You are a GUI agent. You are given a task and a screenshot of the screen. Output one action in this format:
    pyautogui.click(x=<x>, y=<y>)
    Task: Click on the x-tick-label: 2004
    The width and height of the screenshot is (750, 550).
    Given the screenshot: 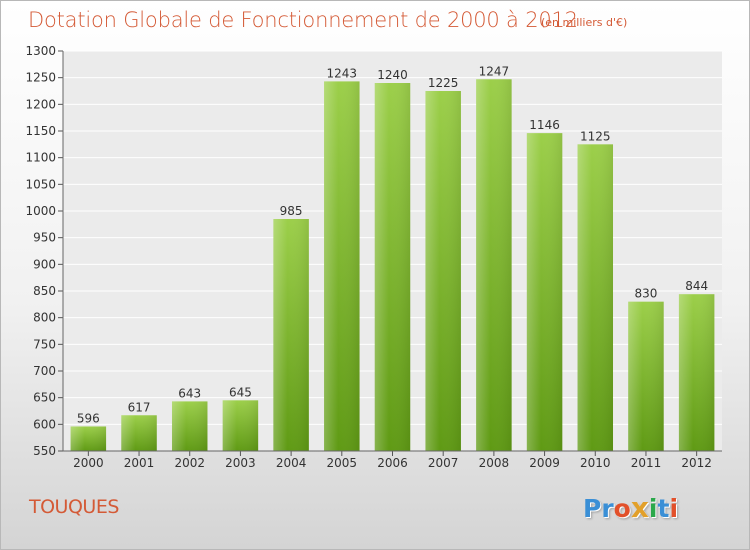 What is the action you would take?
    pyautogui.click(x=291, y=463)
    